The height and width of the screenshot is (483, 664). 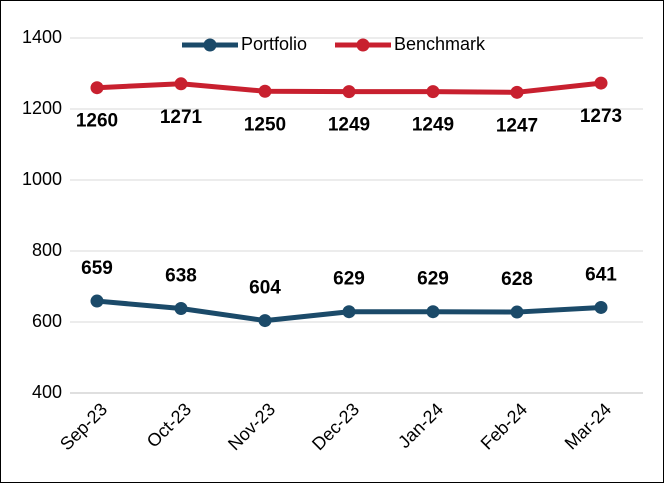 What do you see at coordinates (517, 279) in the screenshot?
I see `data-label: 628` at bounding box center [517, 279].